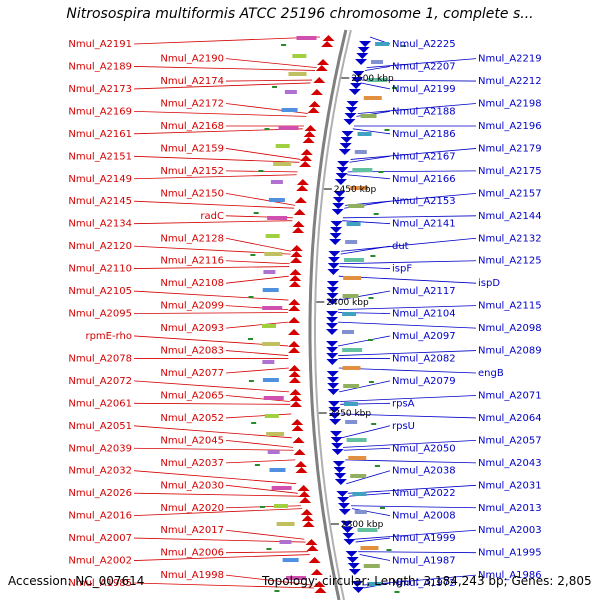 Image resolution: width=600 pixels, height=600 pixels. What do you see at coordinates (489, 283) in the screenshot?
I see `right-gene-label: ispD` at bounding box center [489, 283].